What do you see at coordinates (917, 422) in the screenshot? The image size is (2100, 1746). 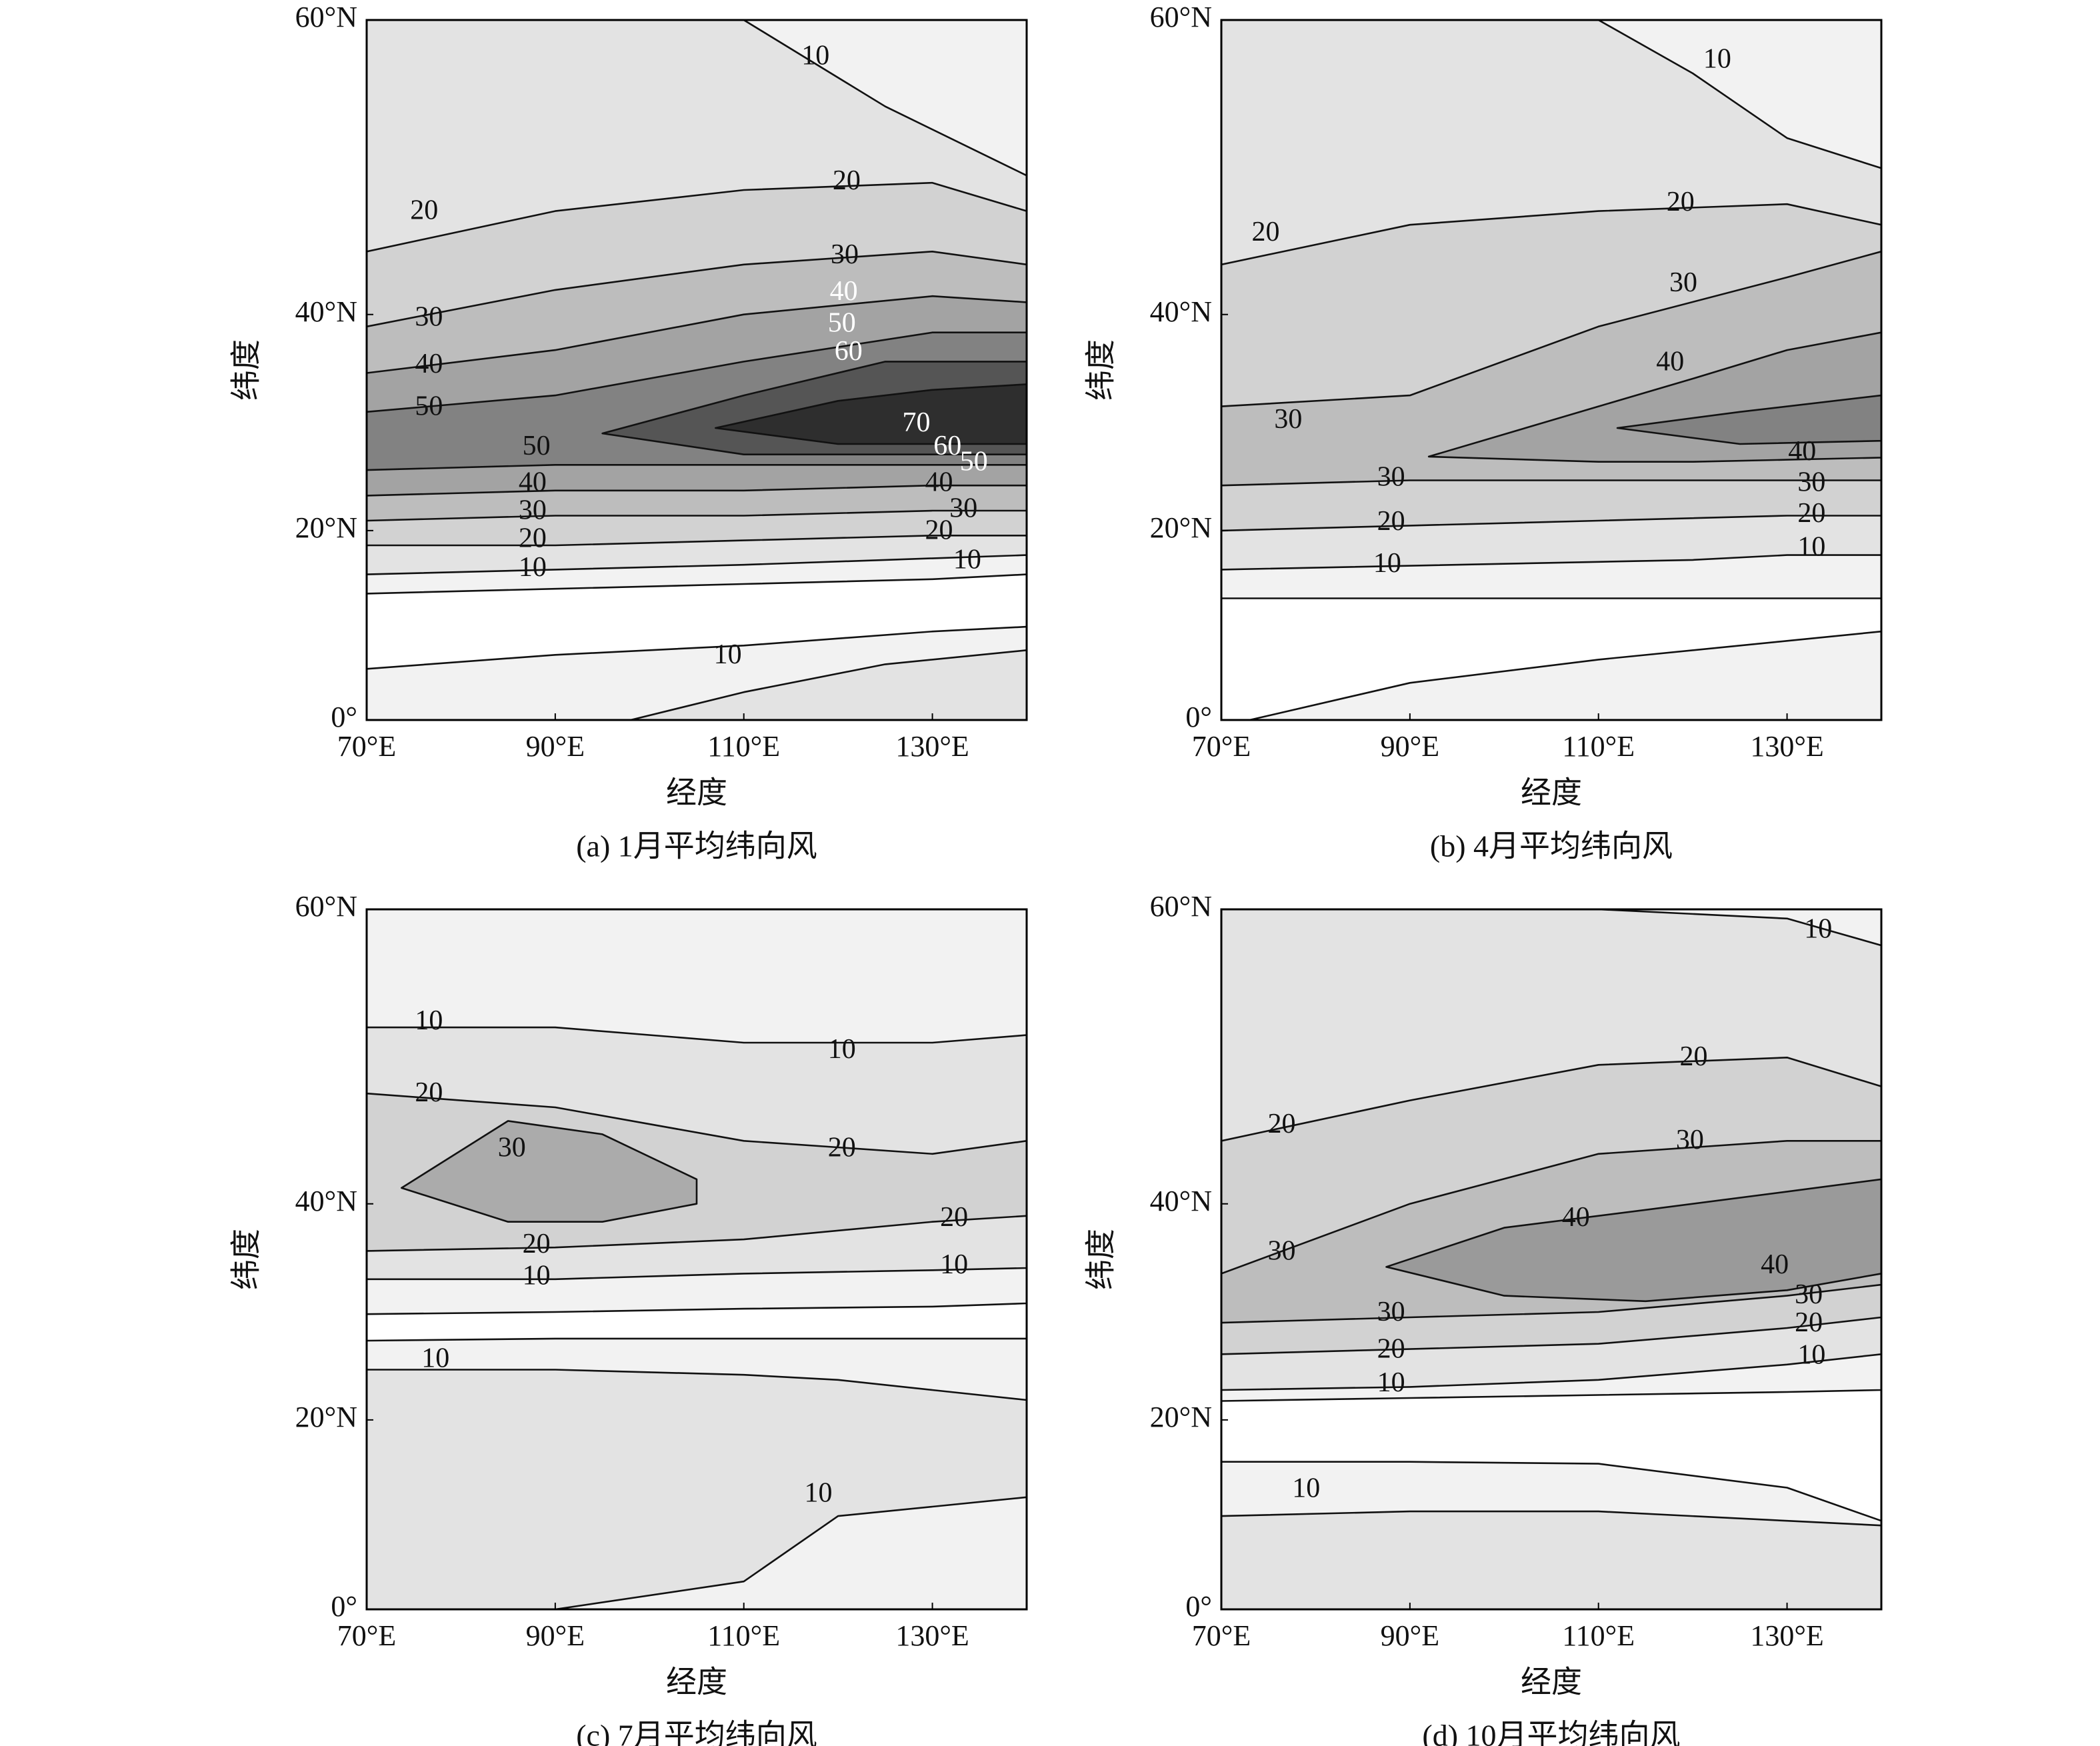 I see `contour-label: 70` at bounding box center [917, 422].